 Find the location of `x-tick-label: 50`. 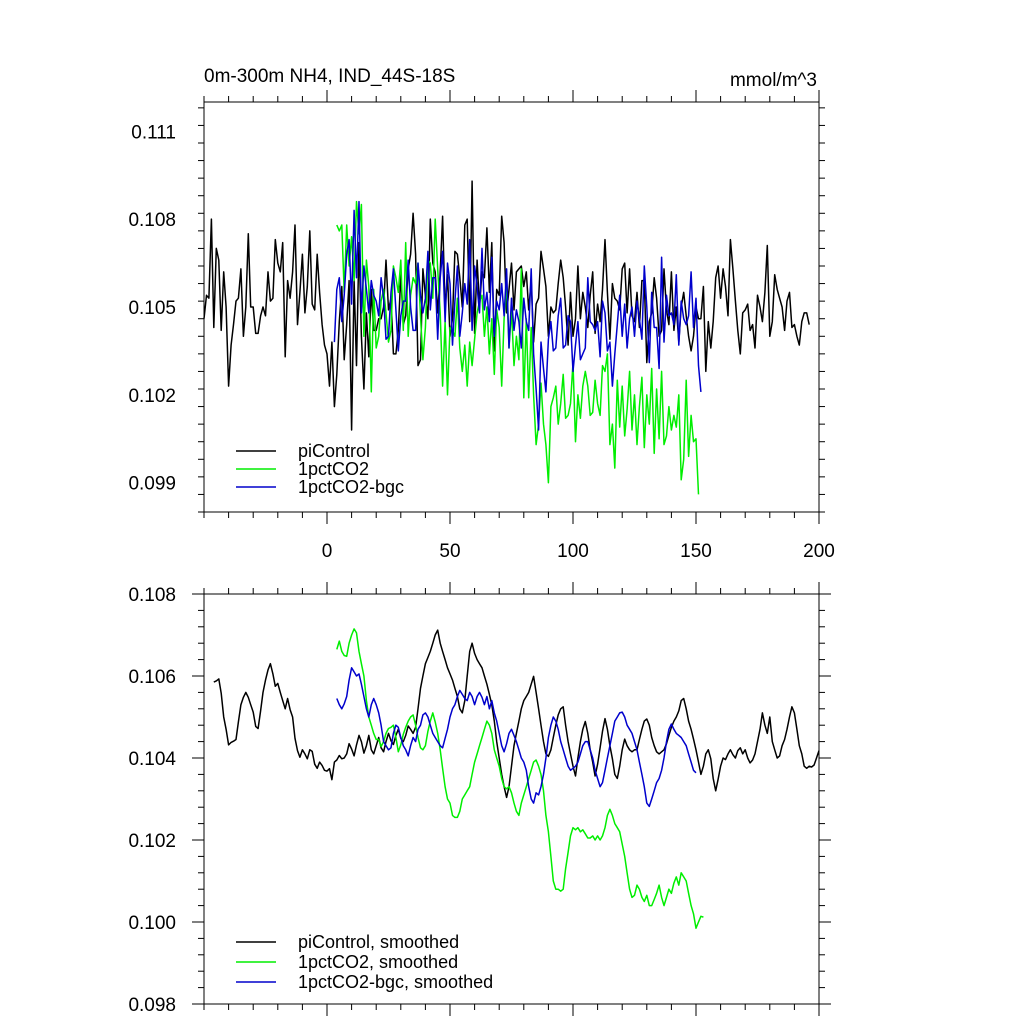

x-tick-label: 50 is located at coordinates (449, 551).